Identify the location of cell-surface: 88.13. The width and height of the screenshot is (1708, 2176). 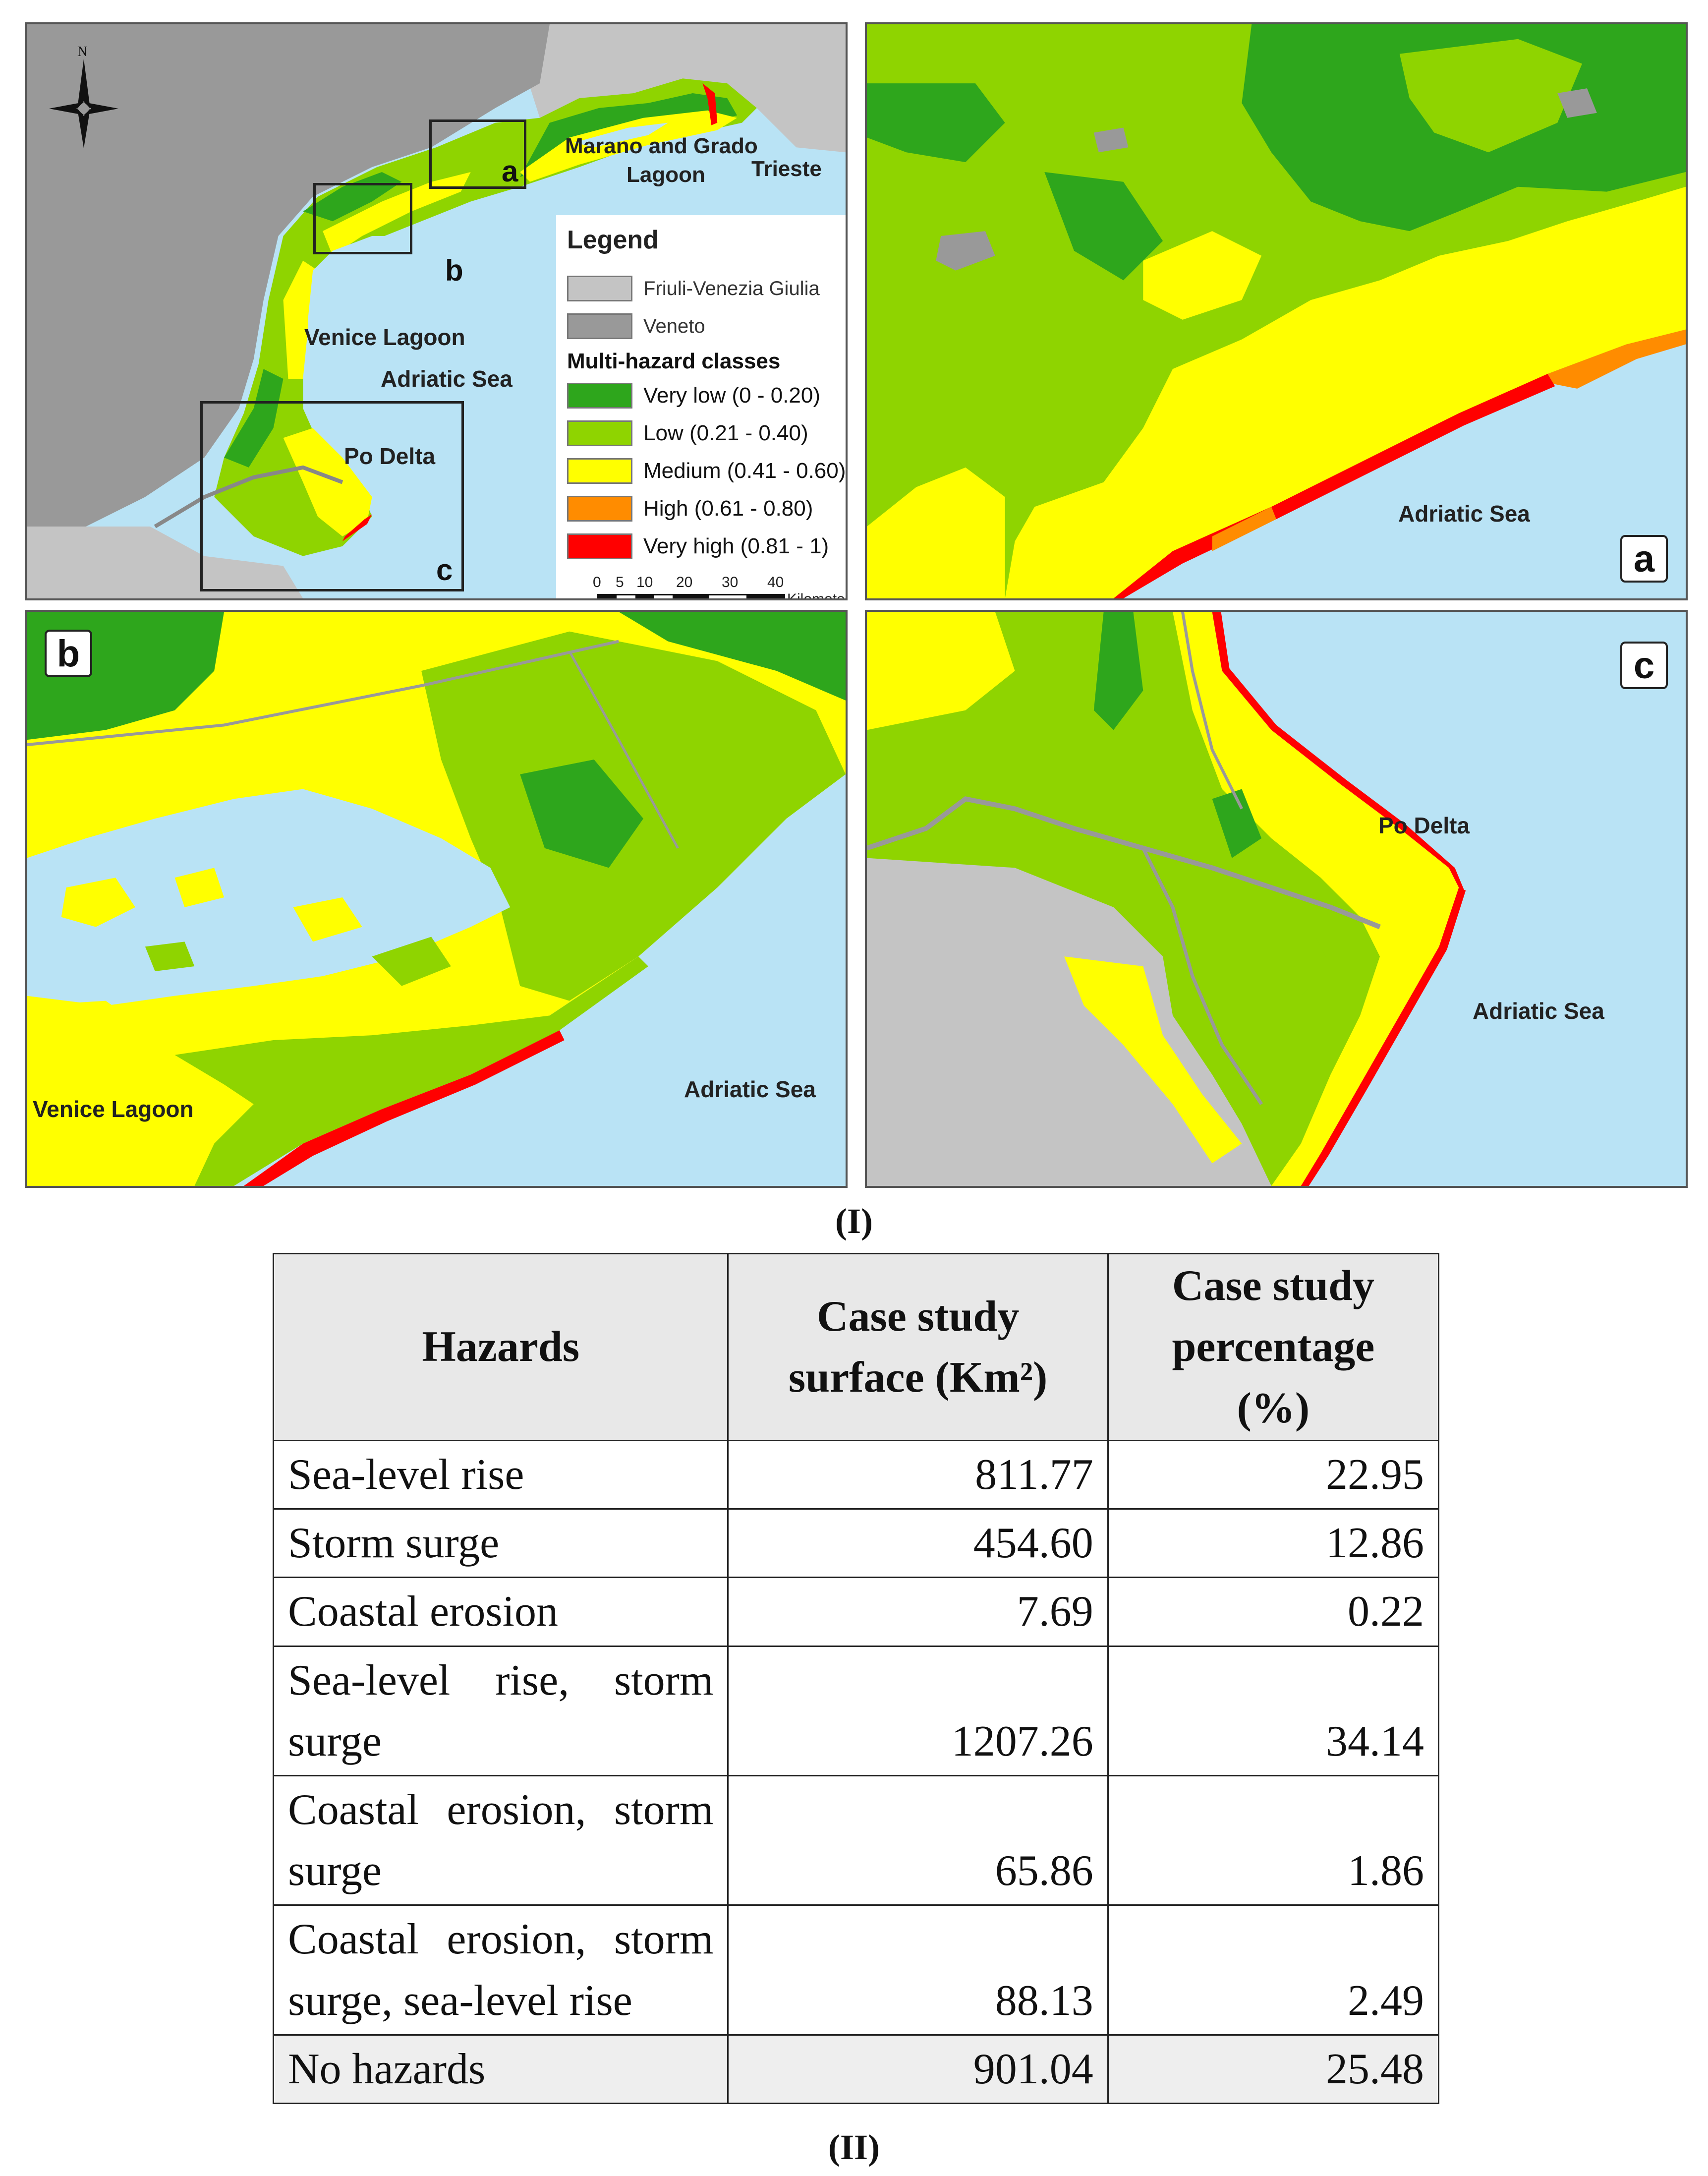
(918, 1970).